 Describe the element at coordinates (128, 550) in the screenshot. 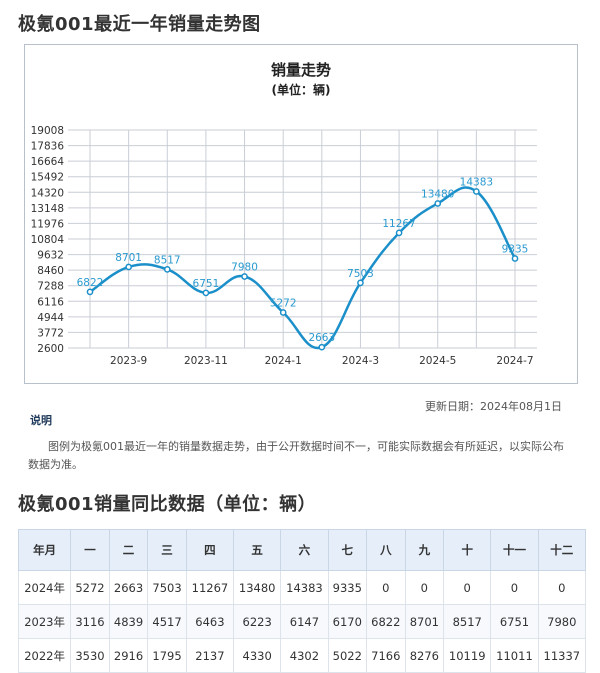

I see `header-month: 二` at that location.